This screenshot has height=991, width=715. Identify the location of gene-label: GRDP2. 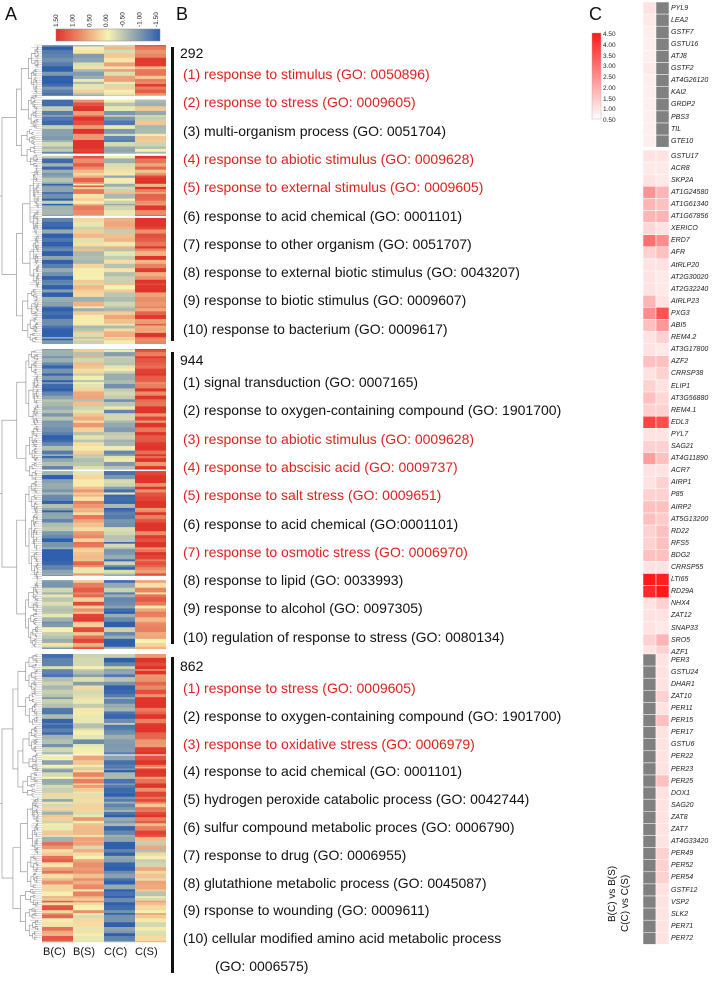
(683, 105).